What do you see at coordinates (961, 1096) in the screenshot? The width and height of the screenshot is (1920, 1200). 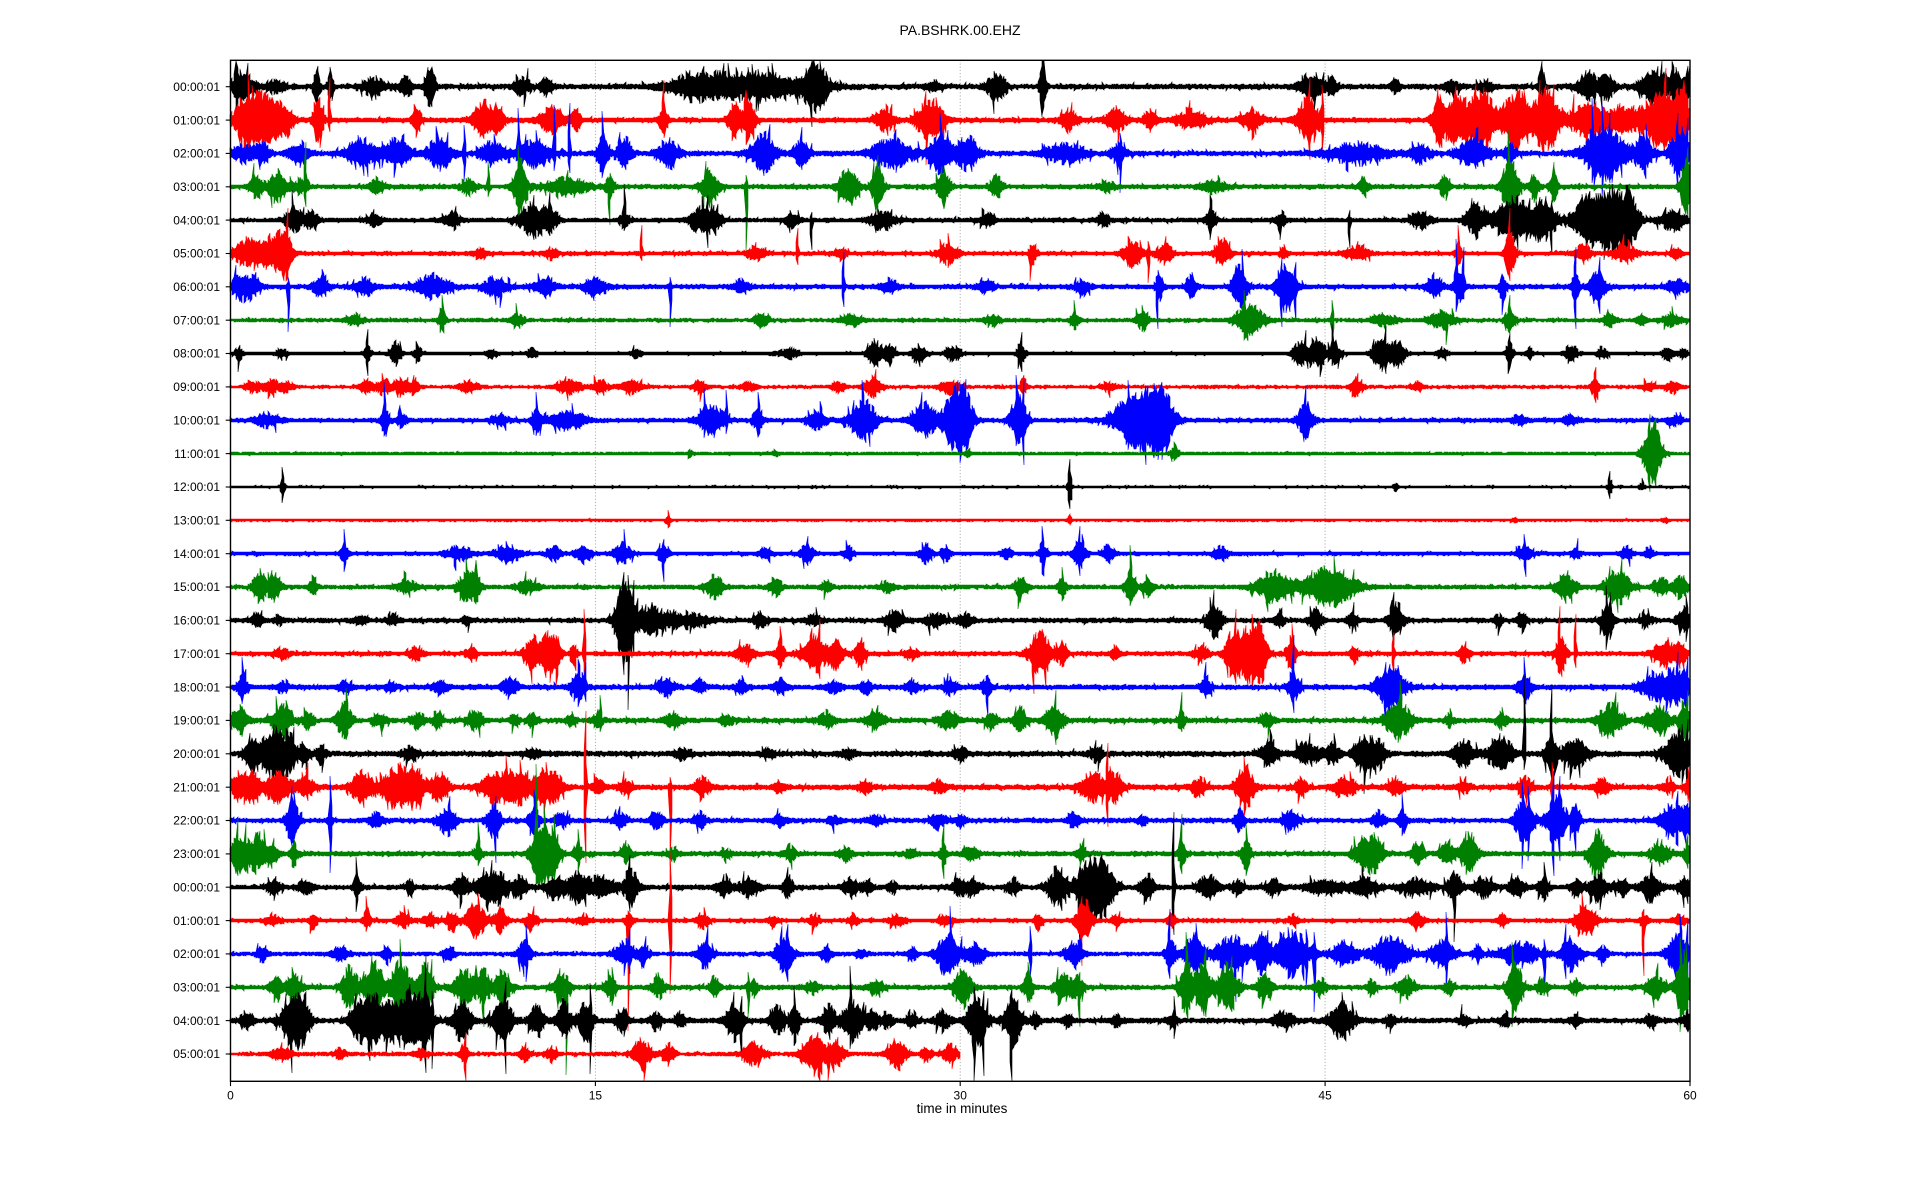 I see `svg-text: 30` at bounding box center [961, 1096].